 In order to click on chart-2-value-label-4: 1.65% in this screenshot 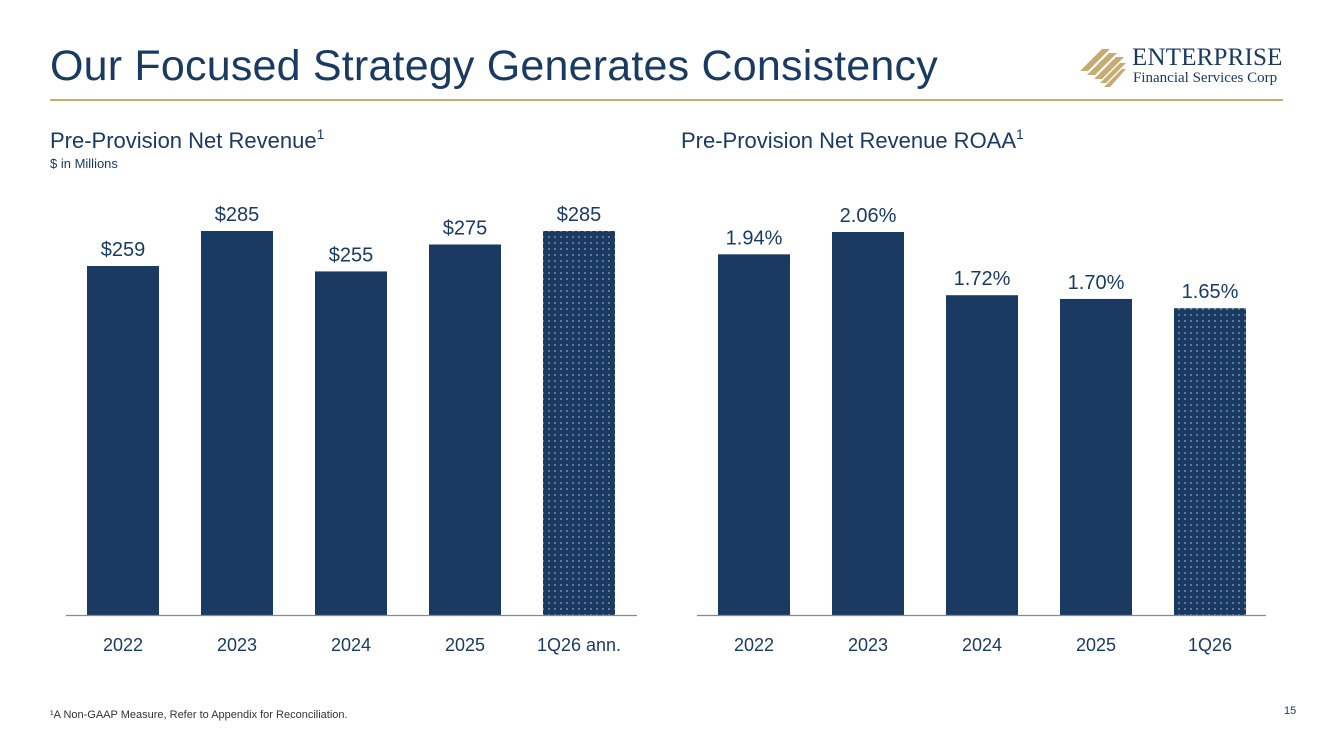, I will do `click(1210, 292)`.